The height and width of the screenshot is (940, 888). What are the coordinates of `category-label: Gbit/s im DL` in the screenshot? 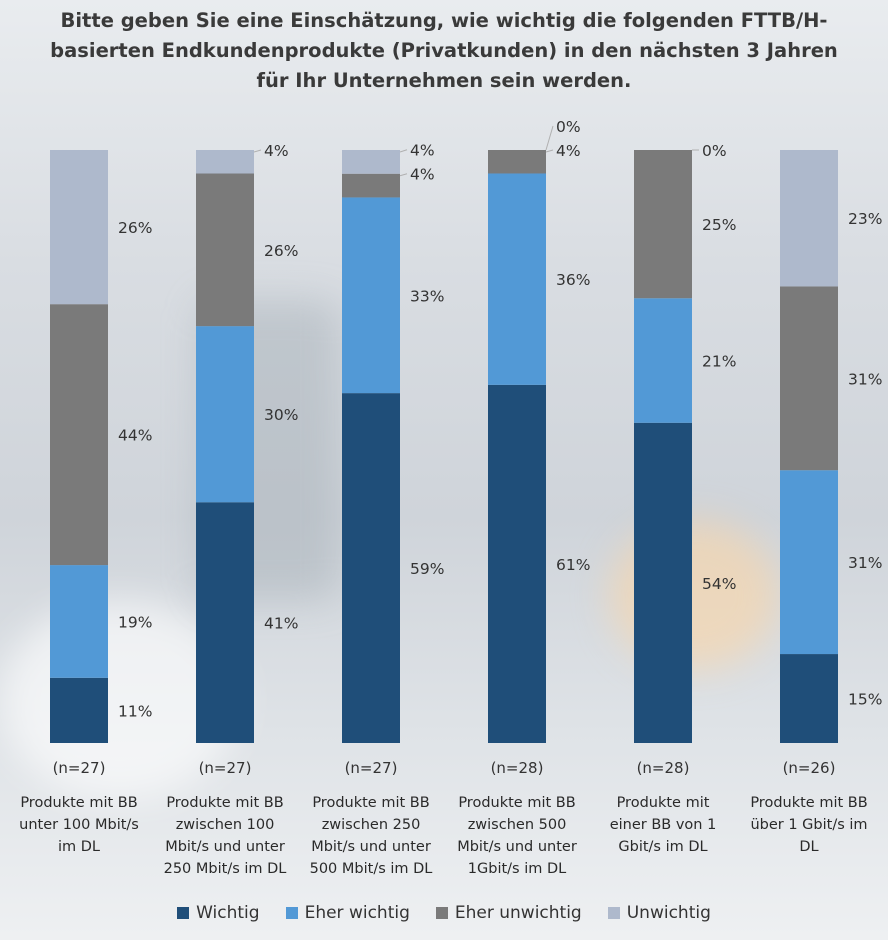 It's located at (662, 847).